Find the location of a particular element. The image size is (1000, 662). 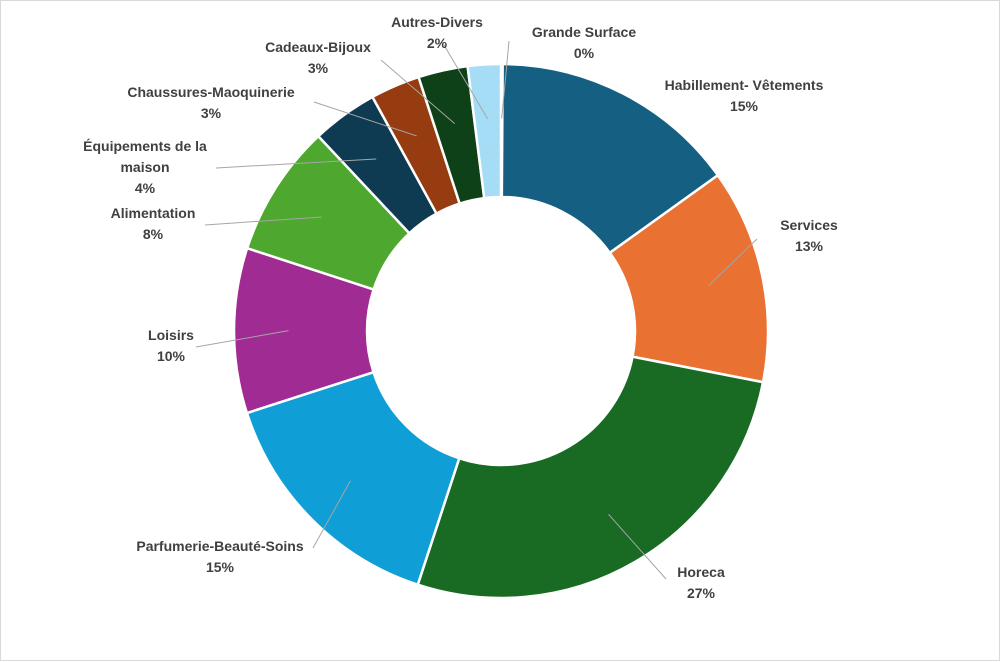

data-label-habillement-vetements: Habillement- Vêtements 15% is located at coordinates (744, 95).